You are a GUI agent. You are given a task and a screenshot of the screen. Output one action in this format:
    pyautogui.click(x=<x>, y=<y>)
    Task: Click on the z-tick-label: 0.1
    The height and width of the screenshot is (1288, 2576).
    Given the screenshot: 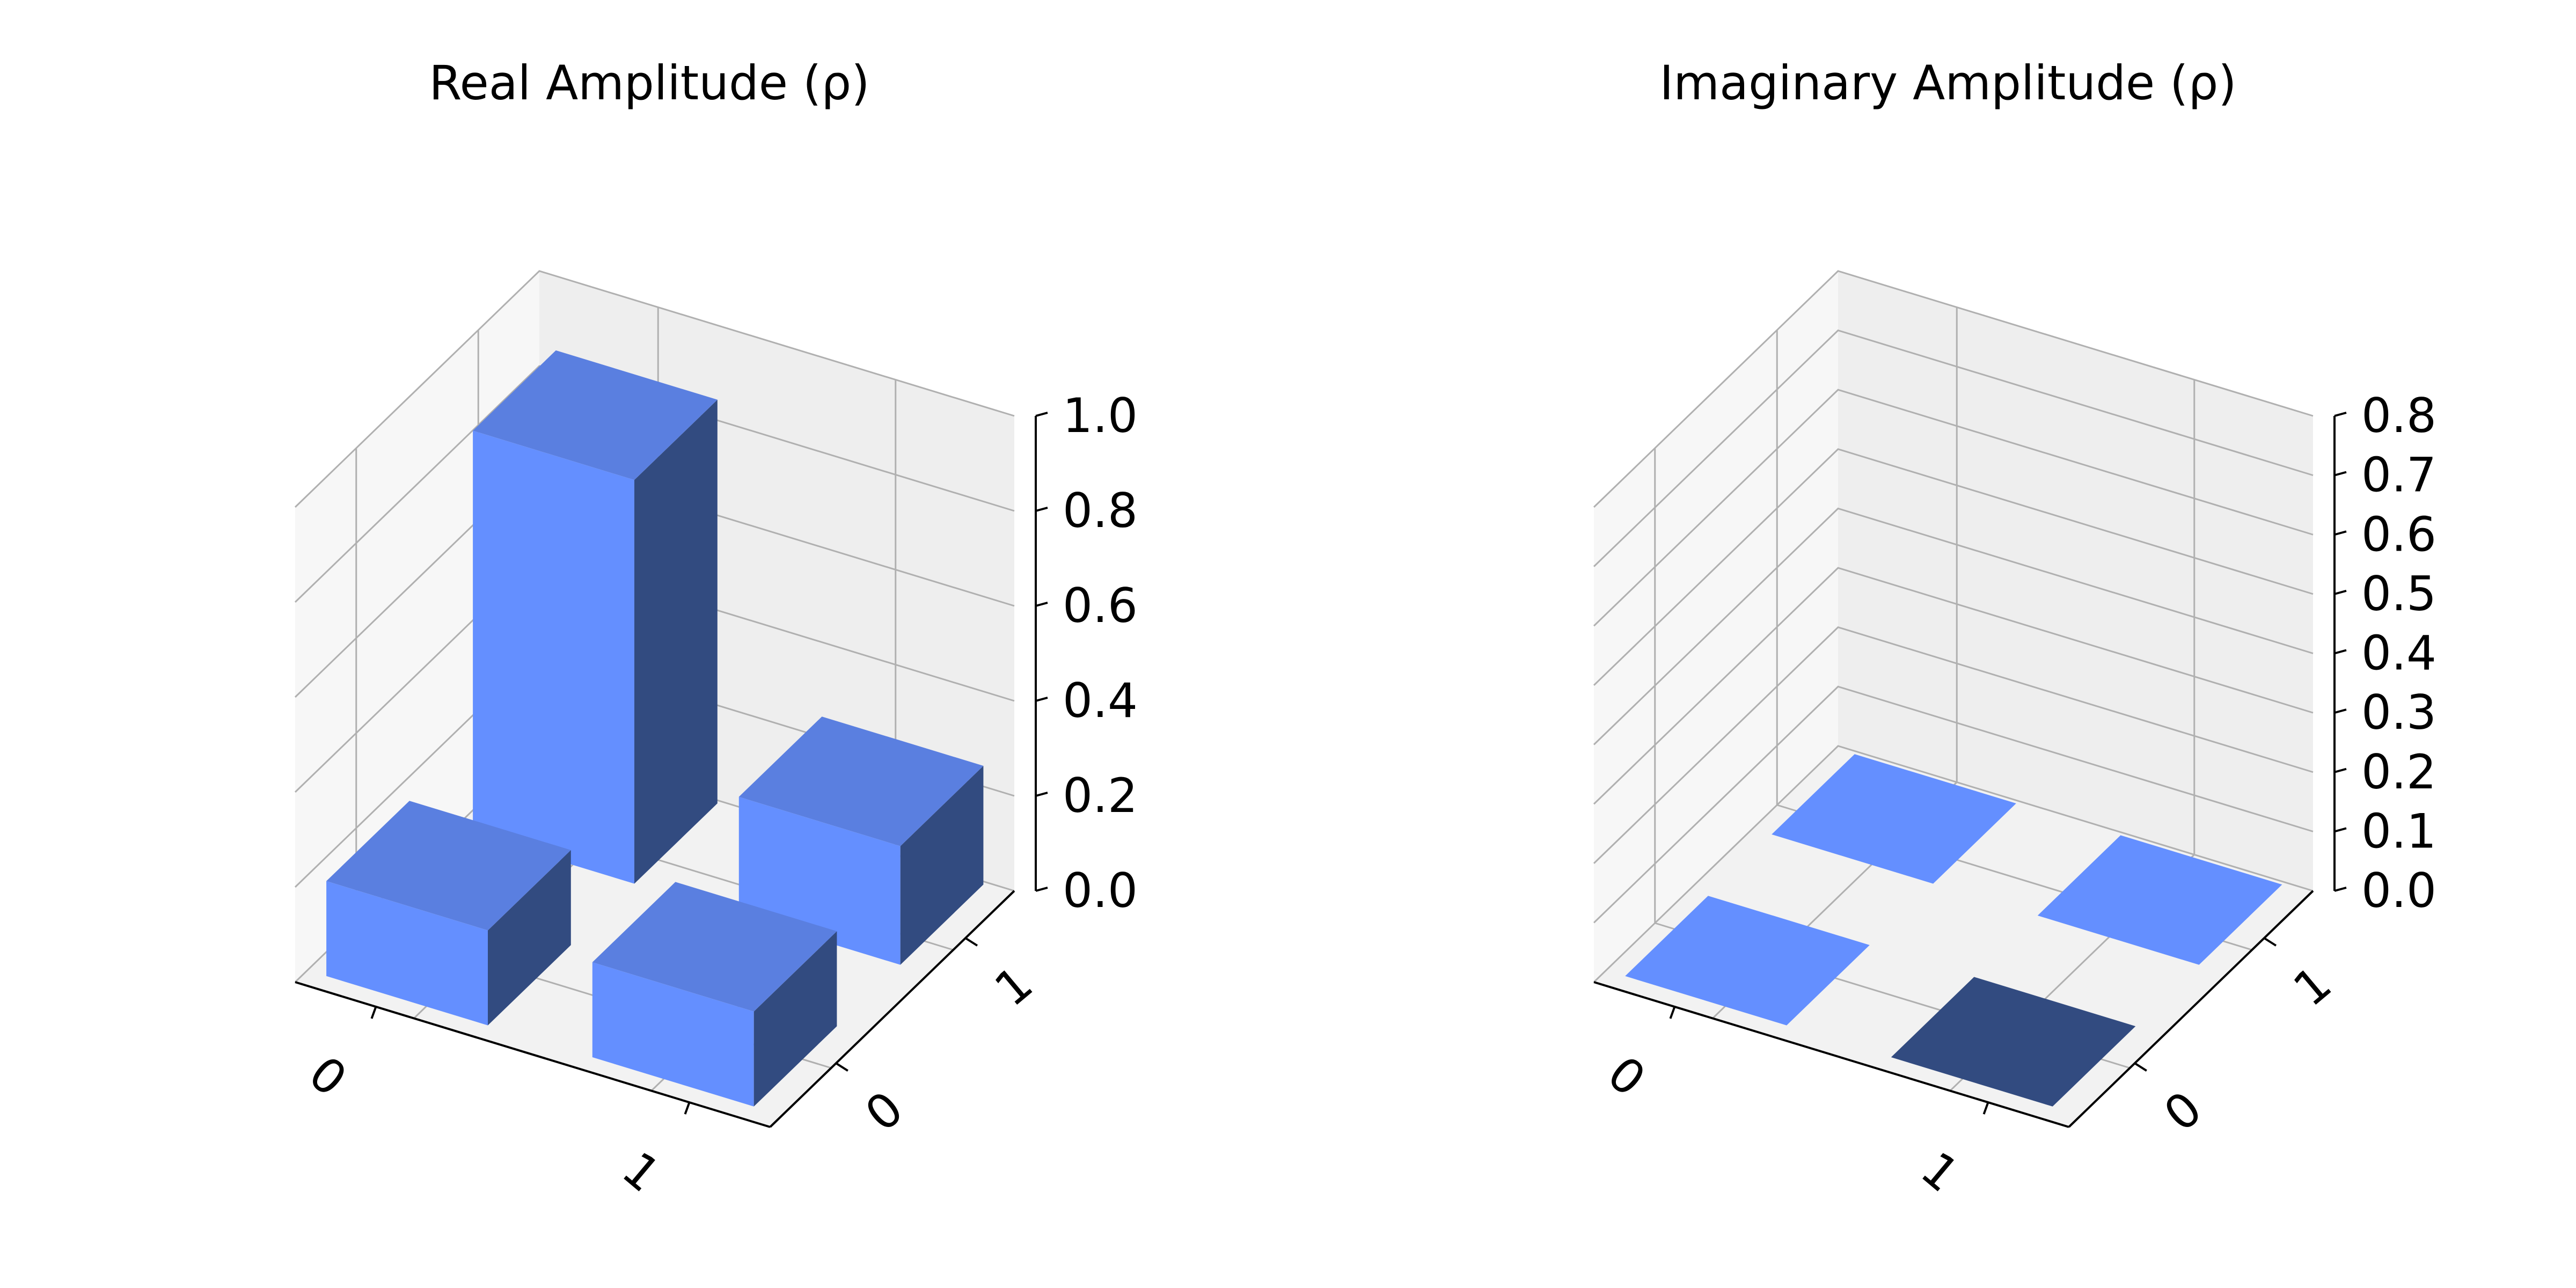 What is the action you would take?
    pyautogui.click(x=2398, y=831)
    